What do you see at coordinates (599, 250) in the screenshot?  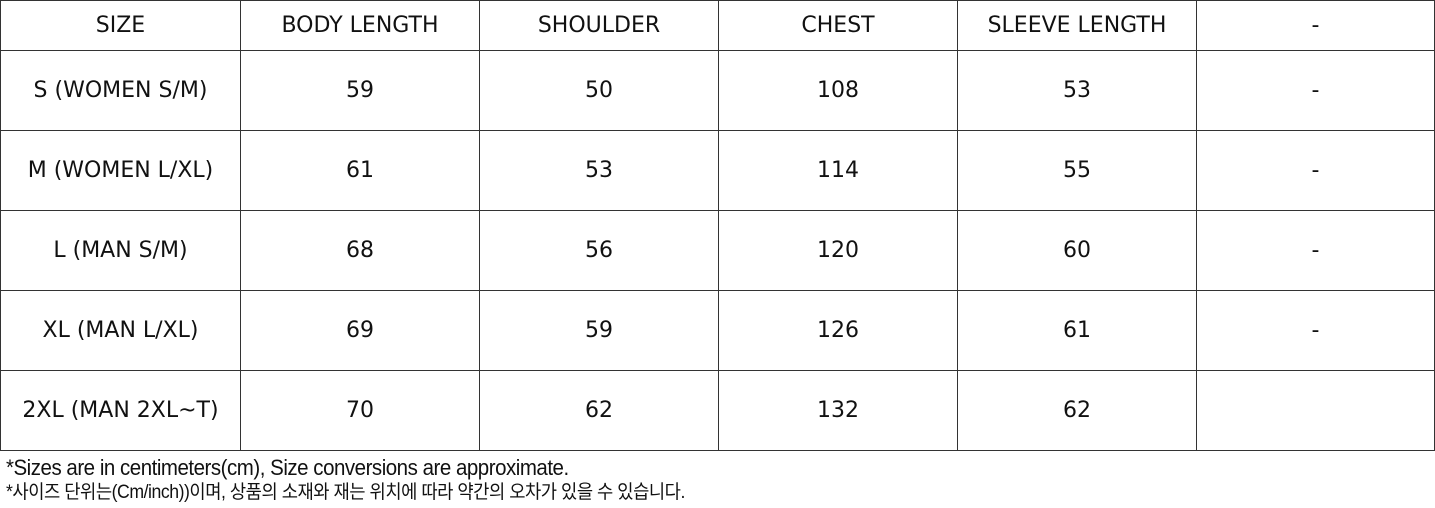 I see `measurement-cell: 56` at bounding box center [599, 250].